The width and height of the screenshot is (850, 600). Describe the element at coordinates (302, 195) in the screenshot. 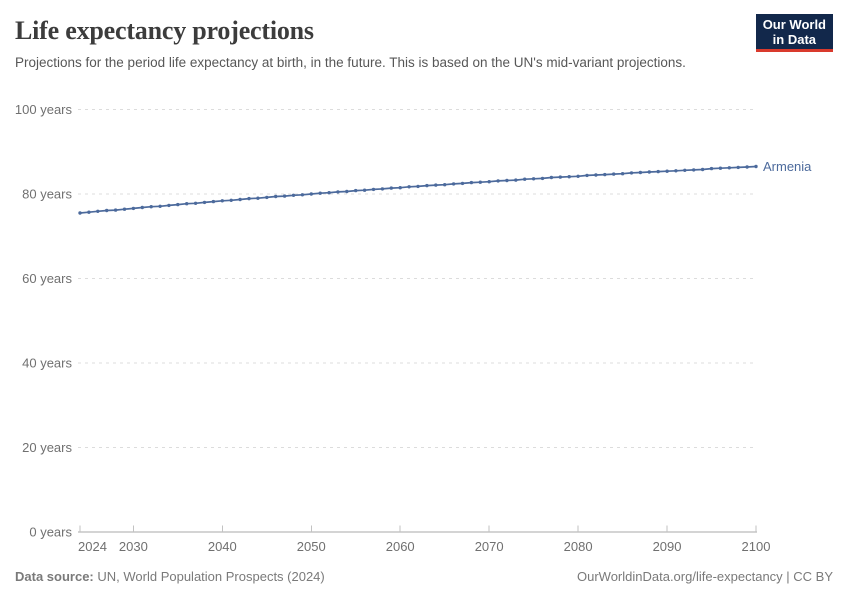

I see `data-point-2049` at that location.